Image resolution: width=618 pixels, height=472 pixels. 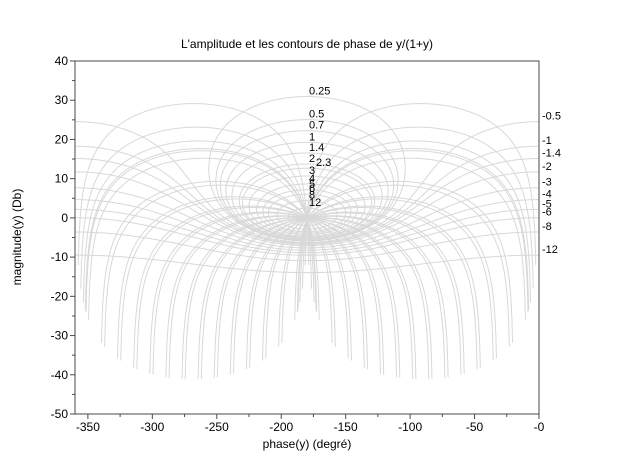 What do you see at coordinates (88, 427) in the screenshot?
I see `x-tick-label: -350` at bounding box center [88, 427].